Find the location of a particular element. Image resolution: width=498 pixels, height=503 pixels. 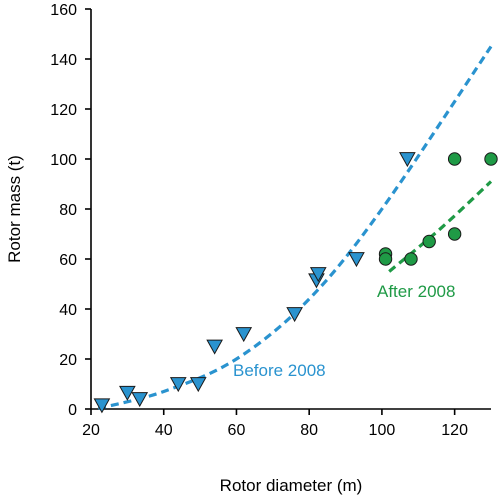

x-tick-label: 20 is located at coordinates (91, 430).